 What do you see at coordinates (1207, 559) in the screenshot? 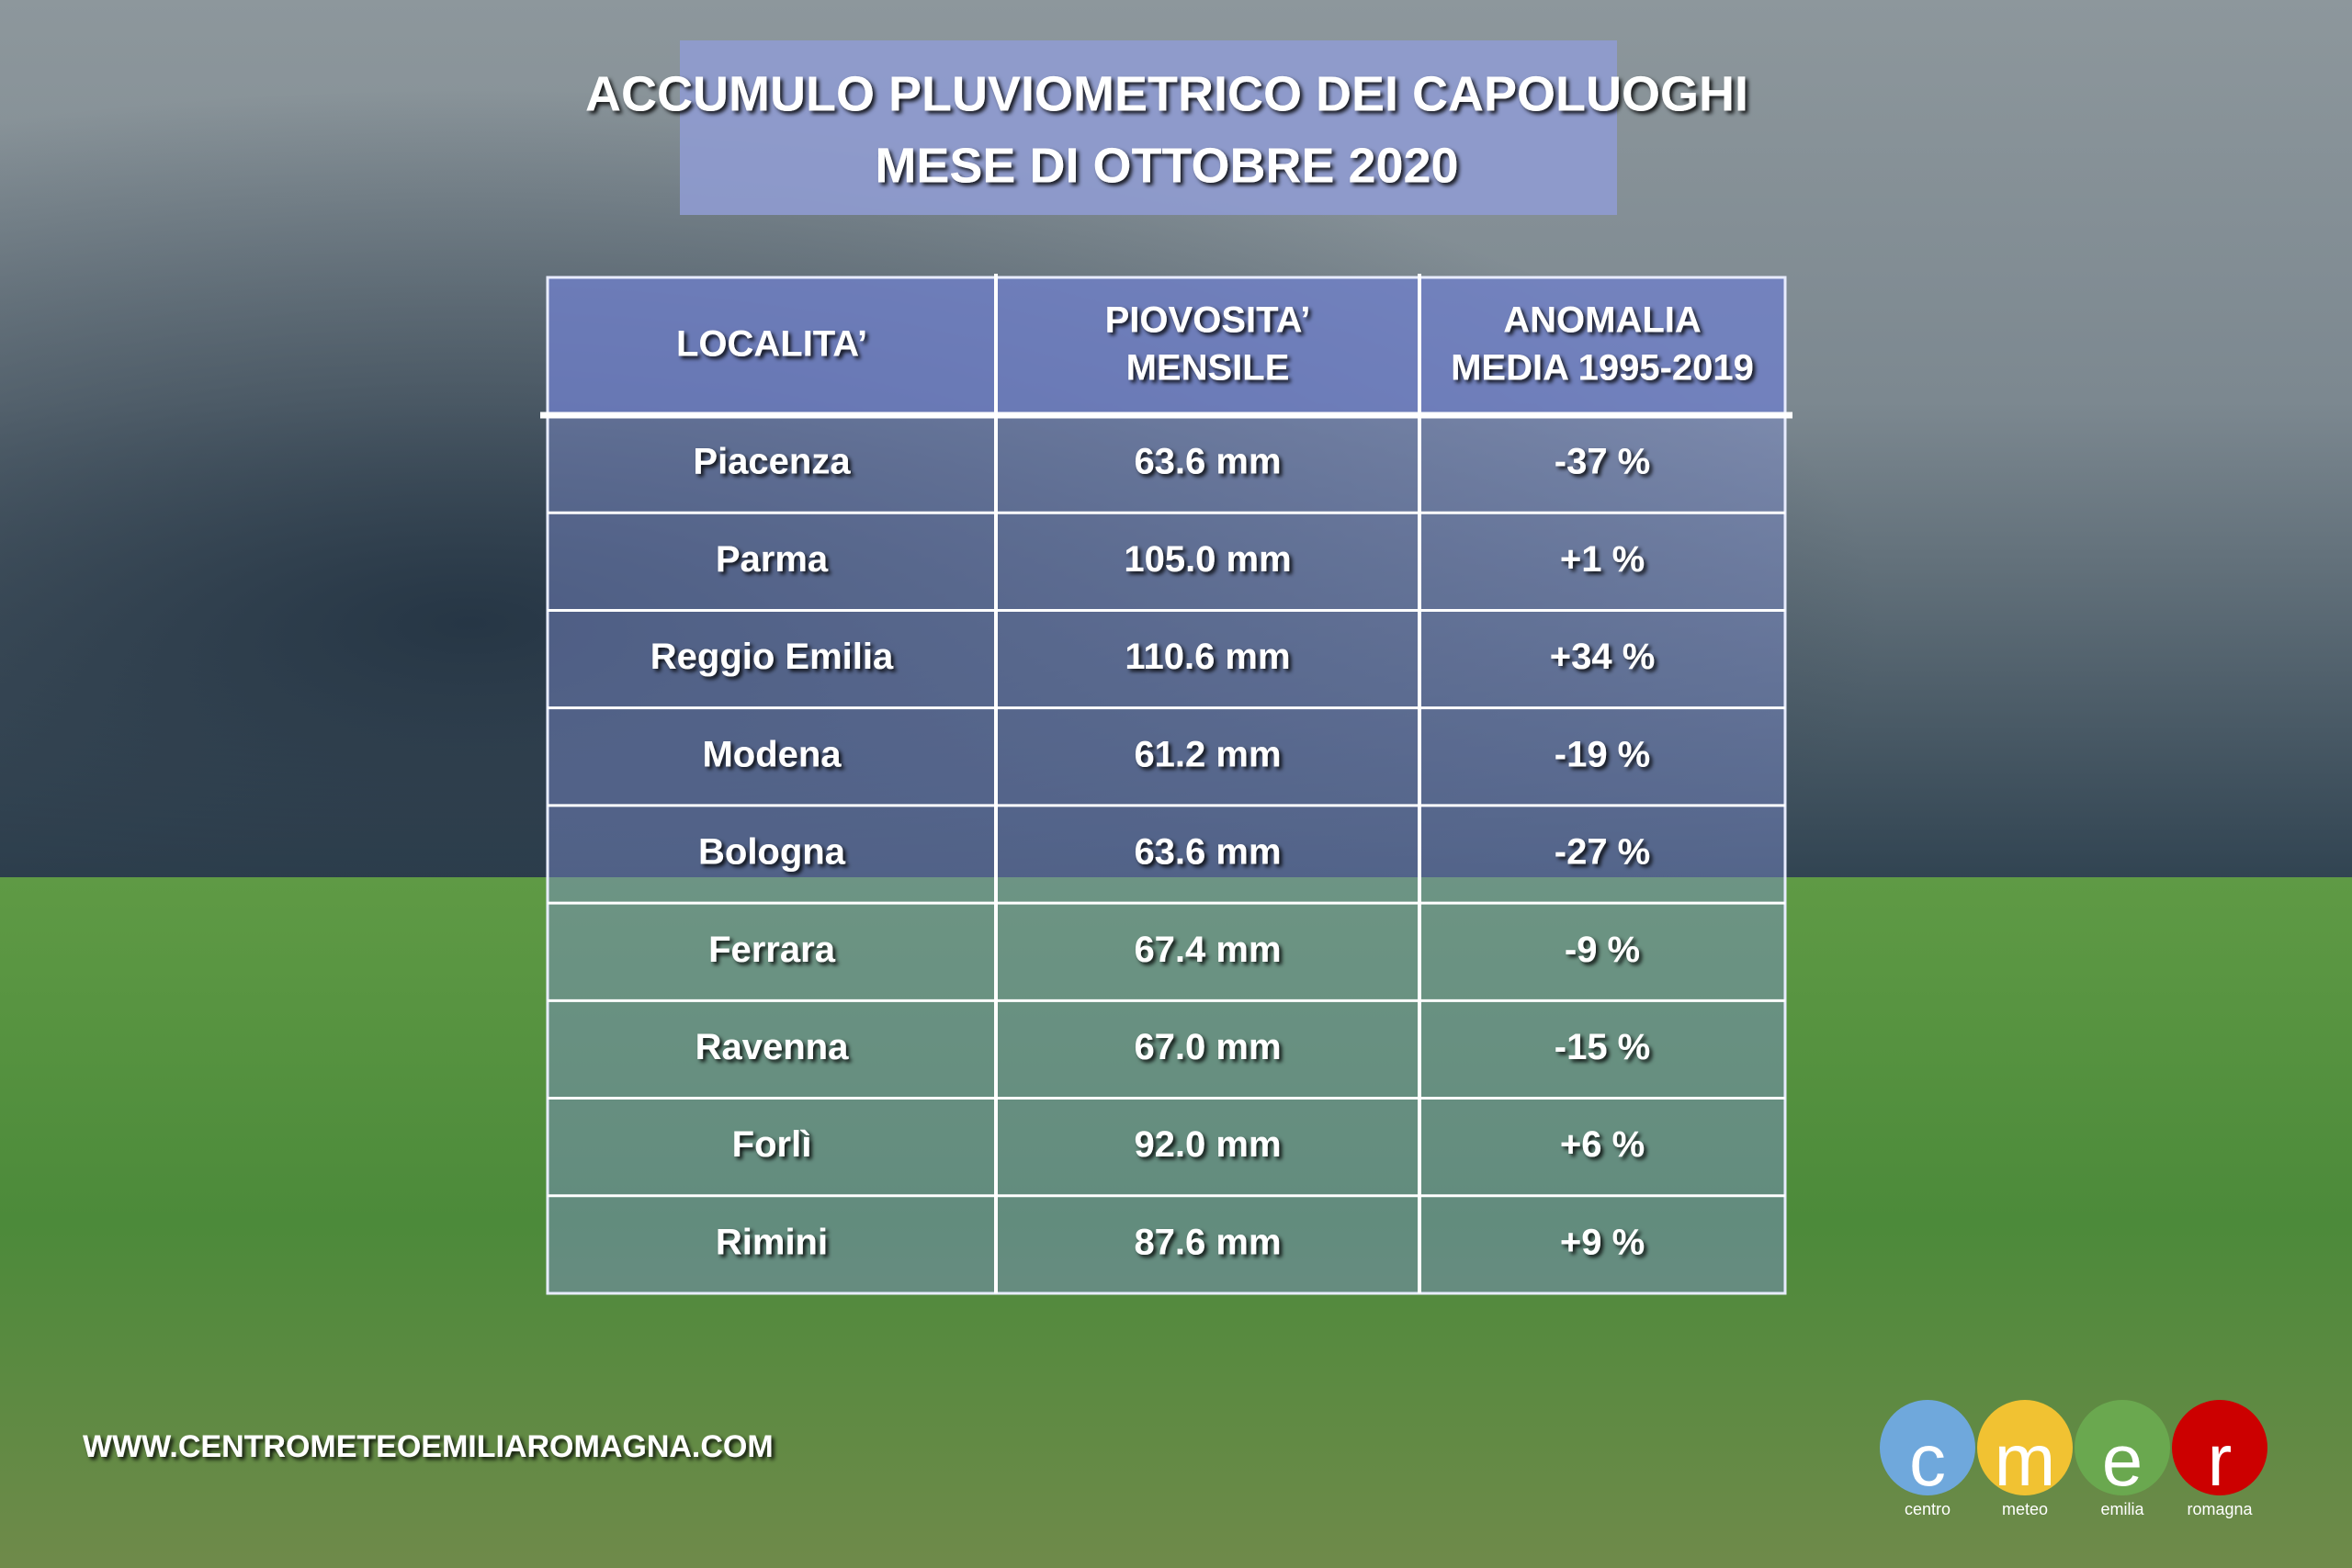
I see `cell: 105.0 mm` at bounding box center [1207, 559].